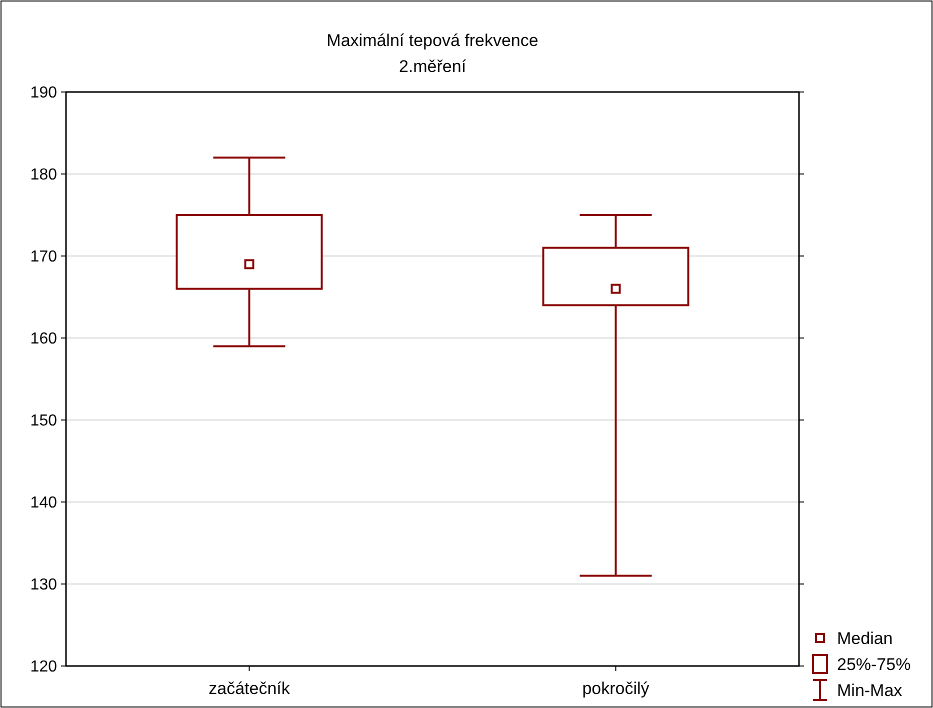 This screenshot has width=933, height=708. What do you see at coordinates (44, 585) in the screenshot?
I see `y-tick-label: 130` at bounding box center [44, 585].